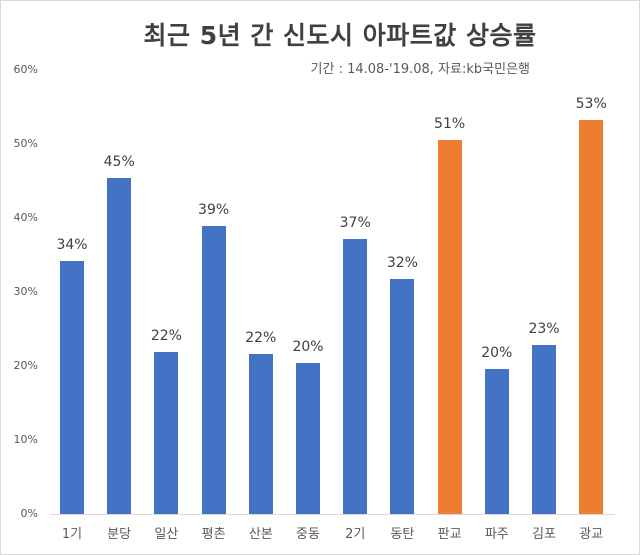  I want to click on y-tick-label: 30%, so click(25, 291).